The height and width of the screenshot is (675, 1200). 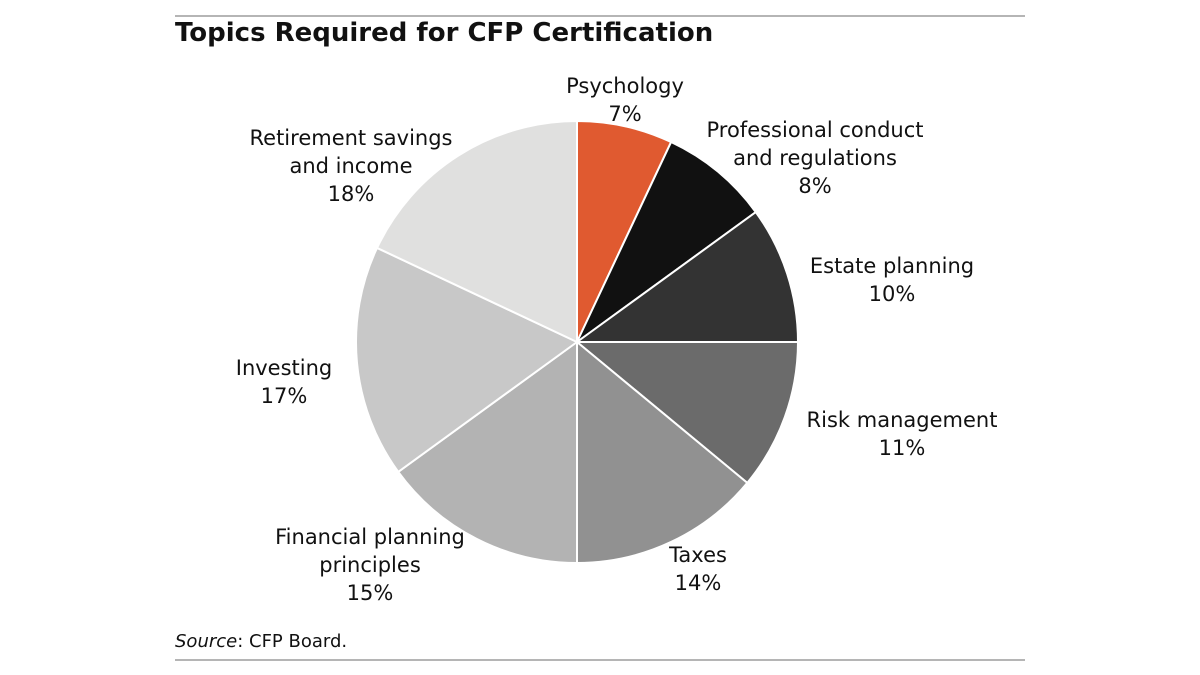 I want to click on slice-name: and regulations, so click(x=815, y=158).